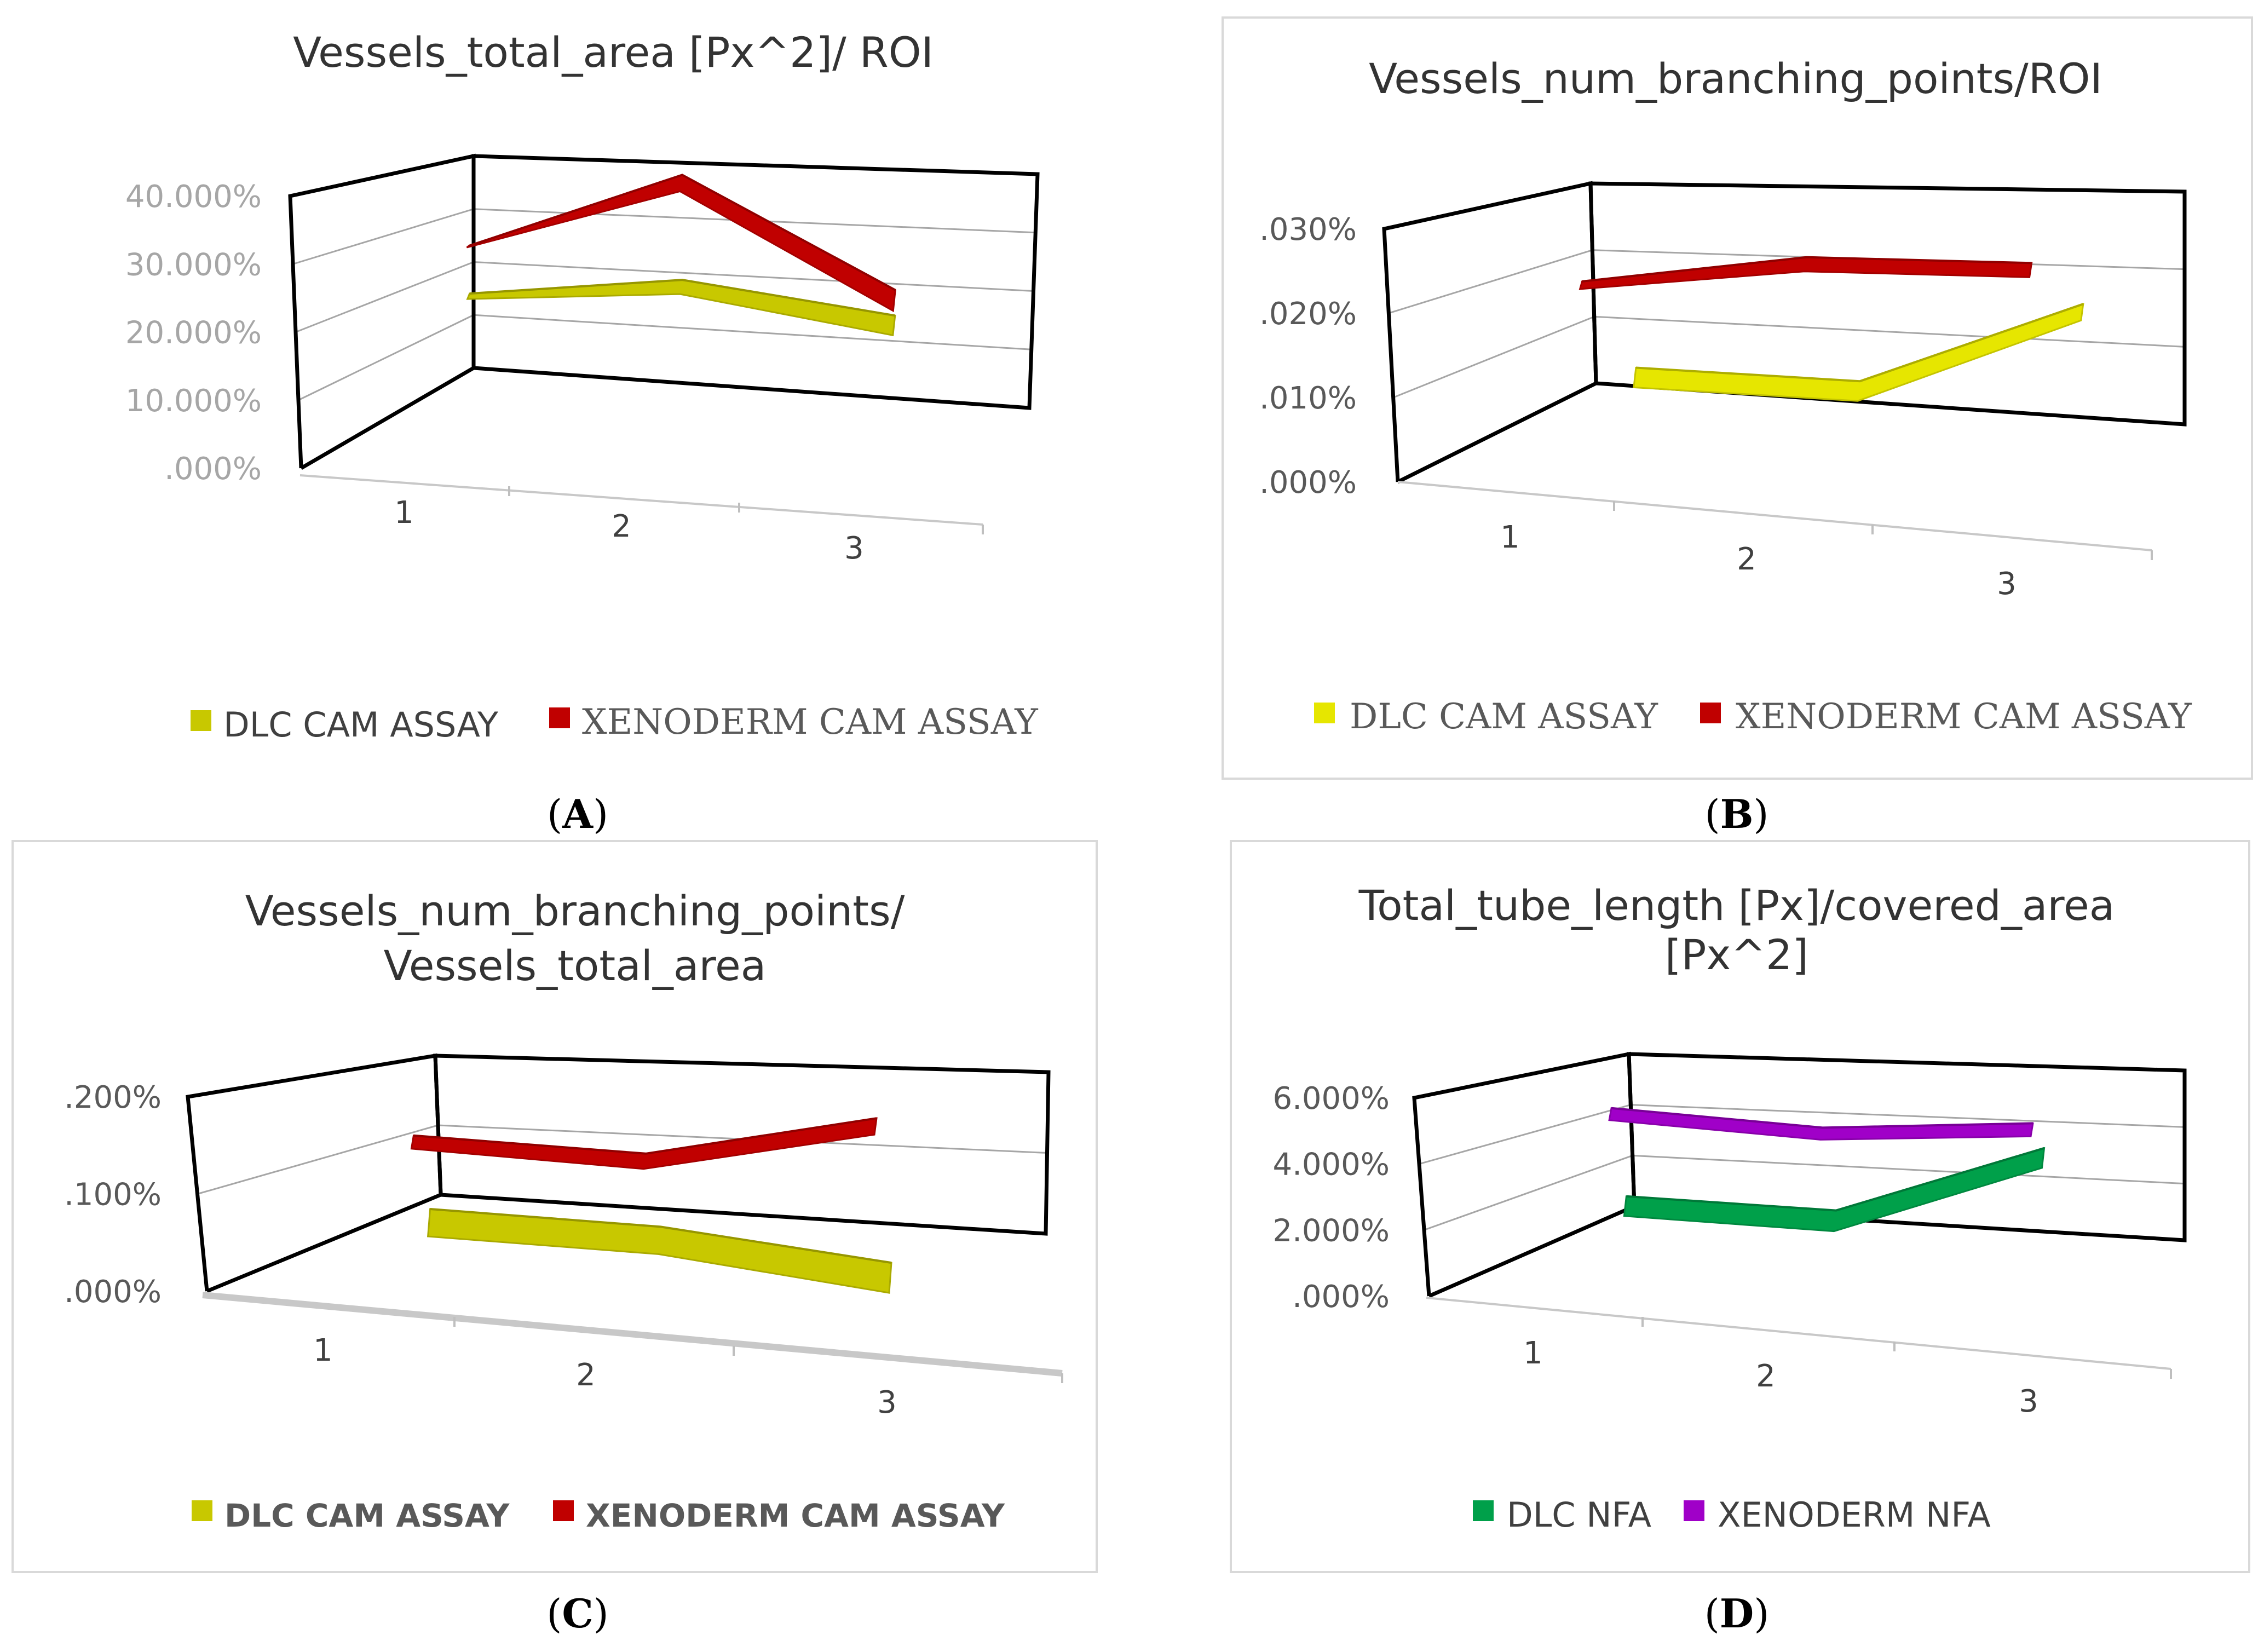 The width and height of the screenshot is (2264, 1652). Describe the element at coordinates (614, 53) in the screenshot. I see `chart-title: Vessels_total_area [Px^2]/ ROI` at that location.